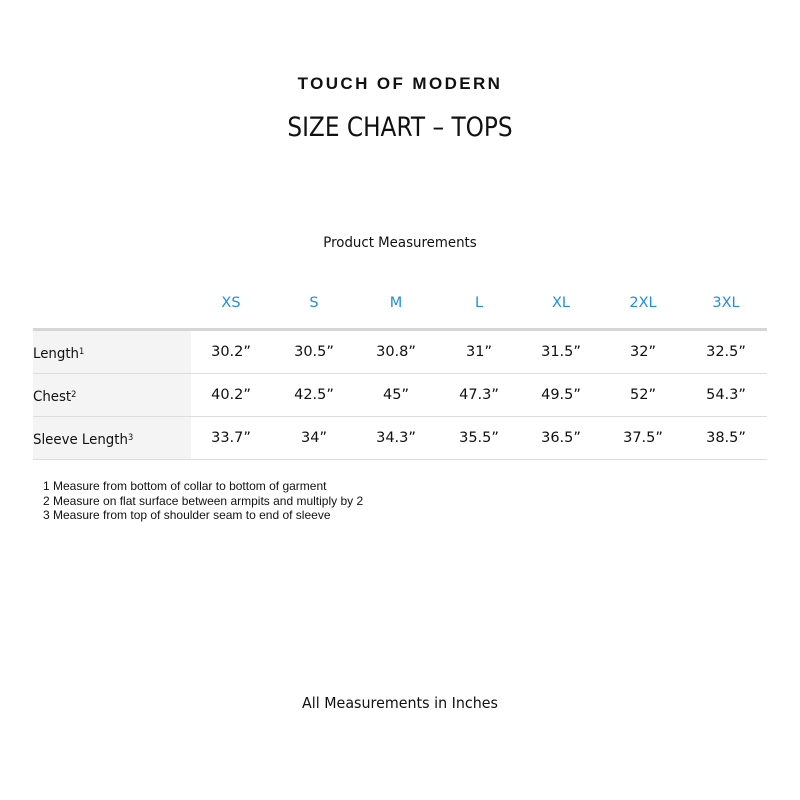  I want to click on size-header: M, so click(396, 303).